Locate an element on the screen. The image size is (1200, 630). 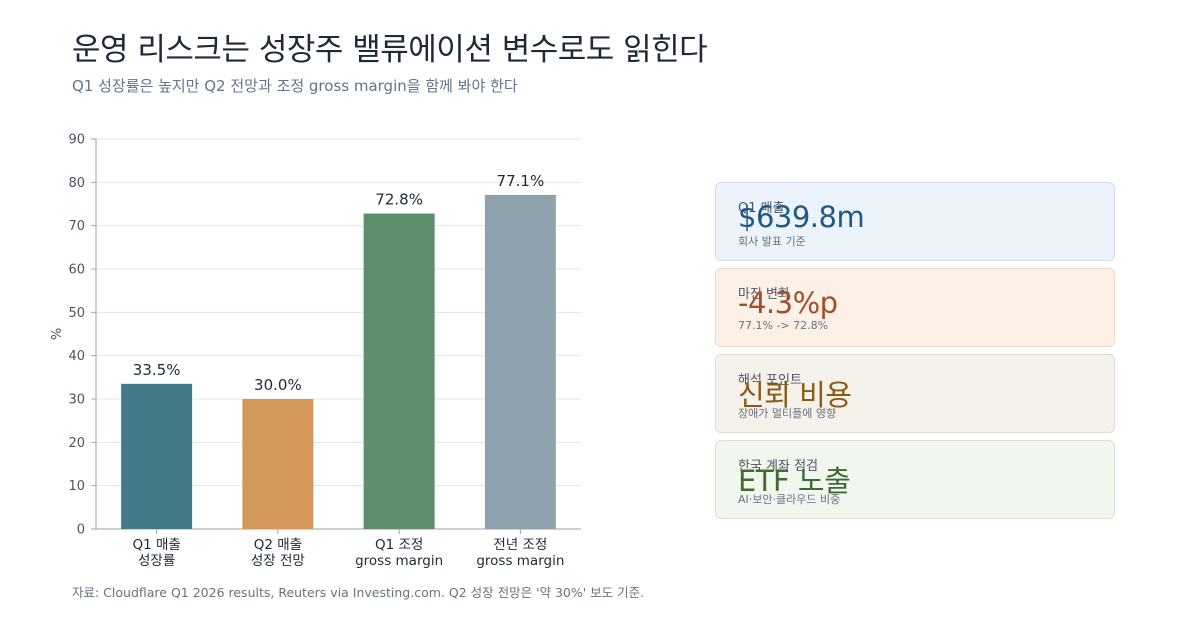
x-tick-label-line: 성장률 is located at coordinates (156, 561).